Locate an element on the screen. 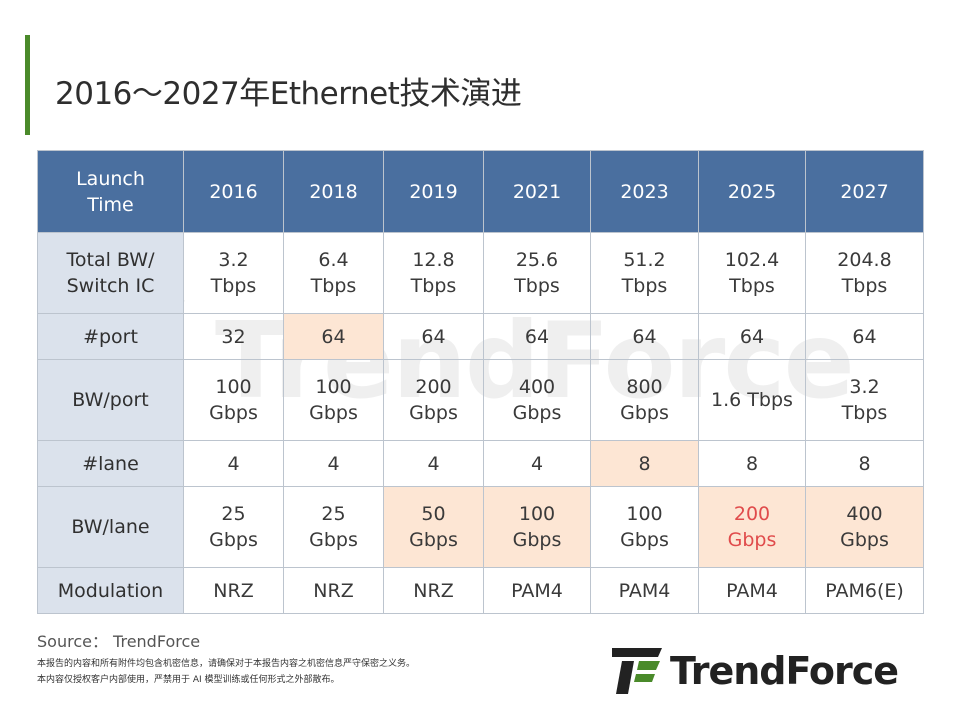  page-title: 2016～2027年Ethernet技术演进 is located at coordinates (288, 94).